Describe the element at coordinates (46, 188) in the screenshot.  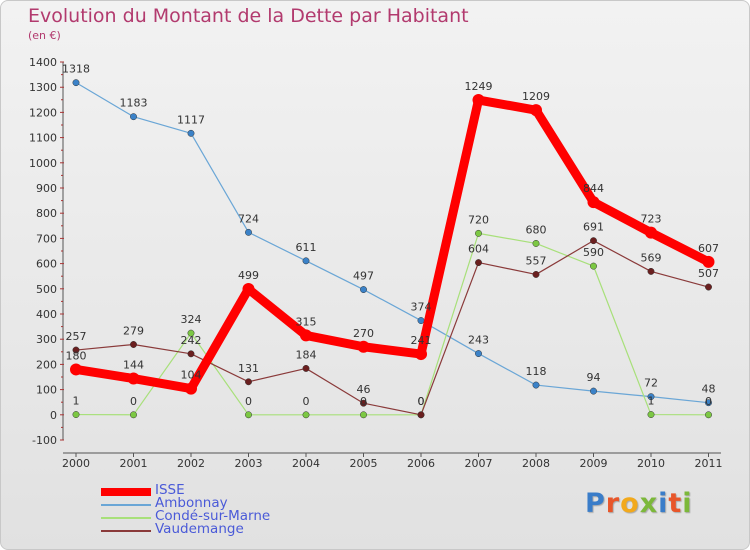
I see `y-tick-label: 900` at that location.